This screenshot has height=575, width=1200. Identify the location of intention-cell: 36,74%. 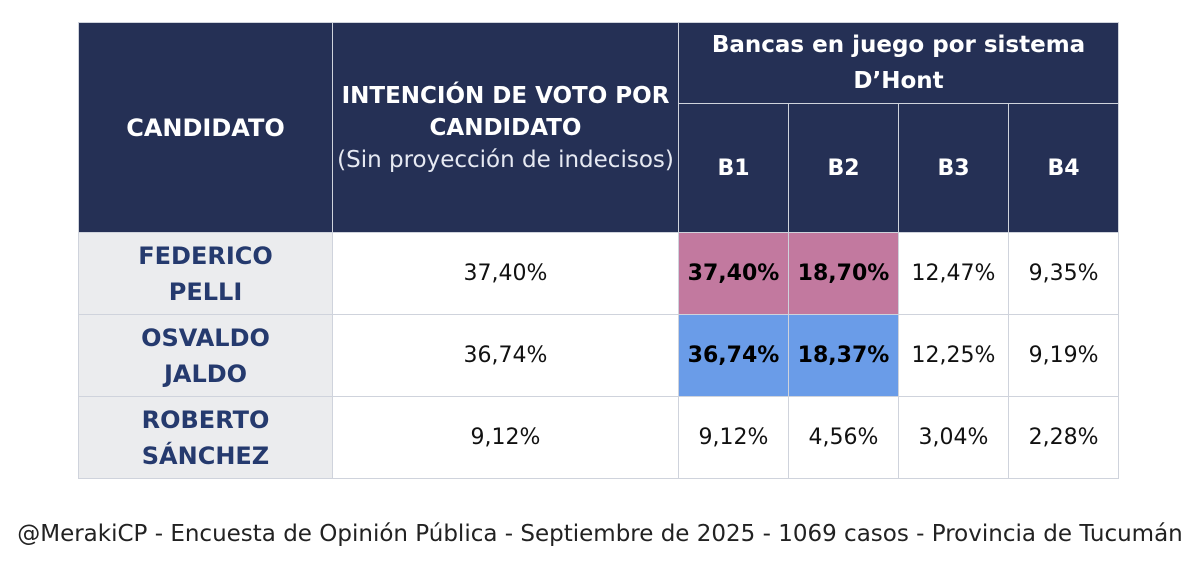
(505, 355).